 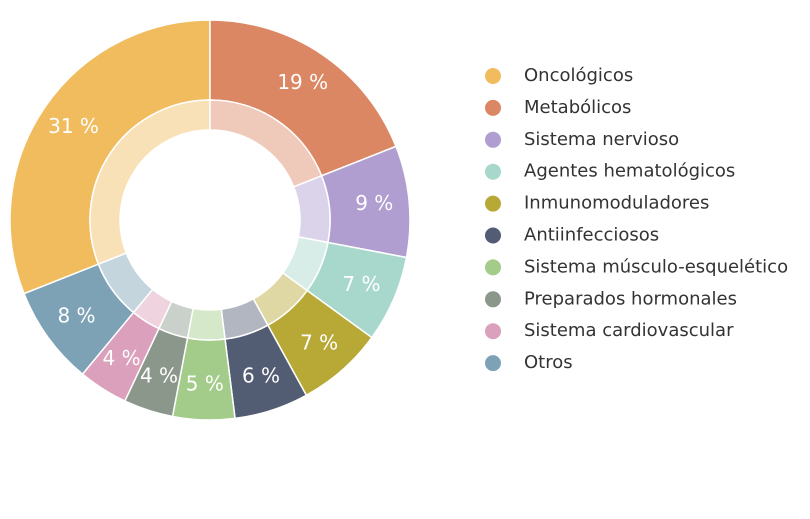 I want to click on data-label: 8 %, so click(x=76, y=315).